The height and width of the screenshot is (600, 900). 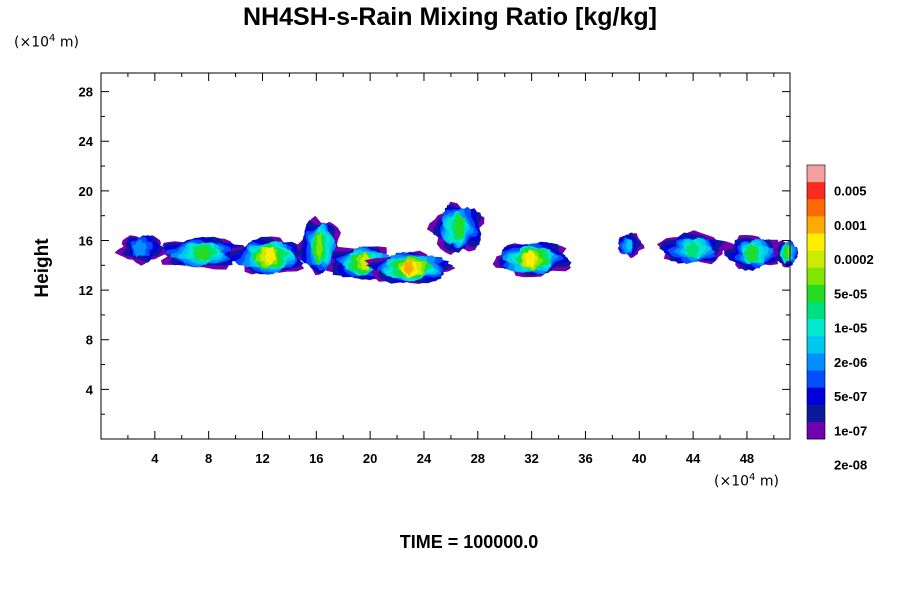 I want to click on colorbar-label: 0.0002, so click(x=854, y=259).